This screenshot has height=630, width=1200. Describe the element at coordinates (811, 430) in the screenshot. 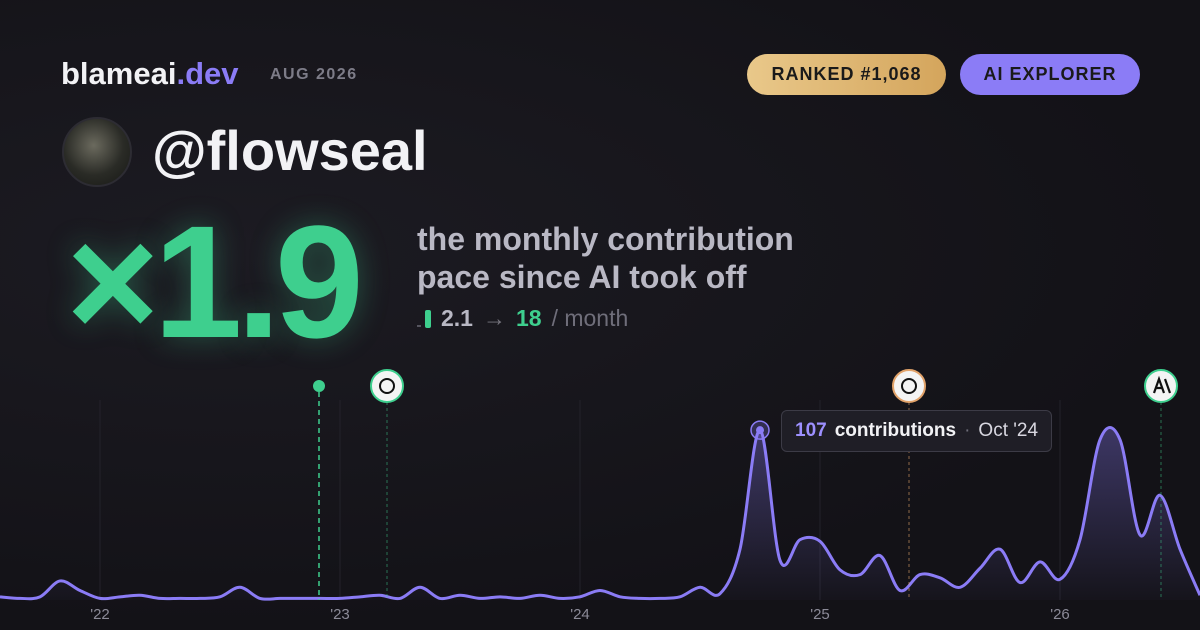

I see `tooltip-value: 107` at that location.